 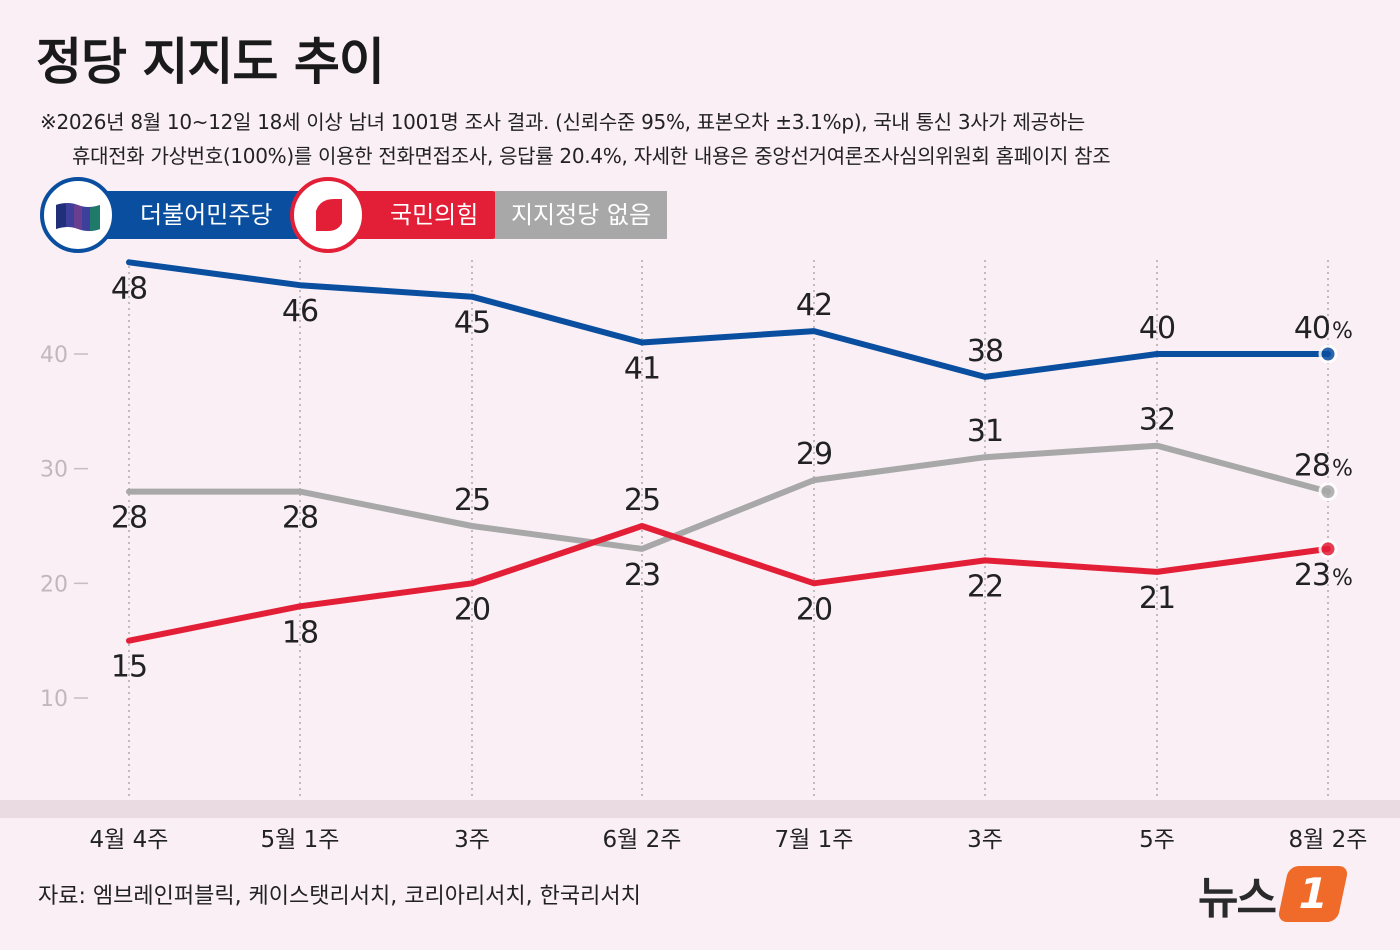 What do you see at coordinates (985, 586) in the screenshot?
I see `data-label: 22` at bounding box center [985, 586].